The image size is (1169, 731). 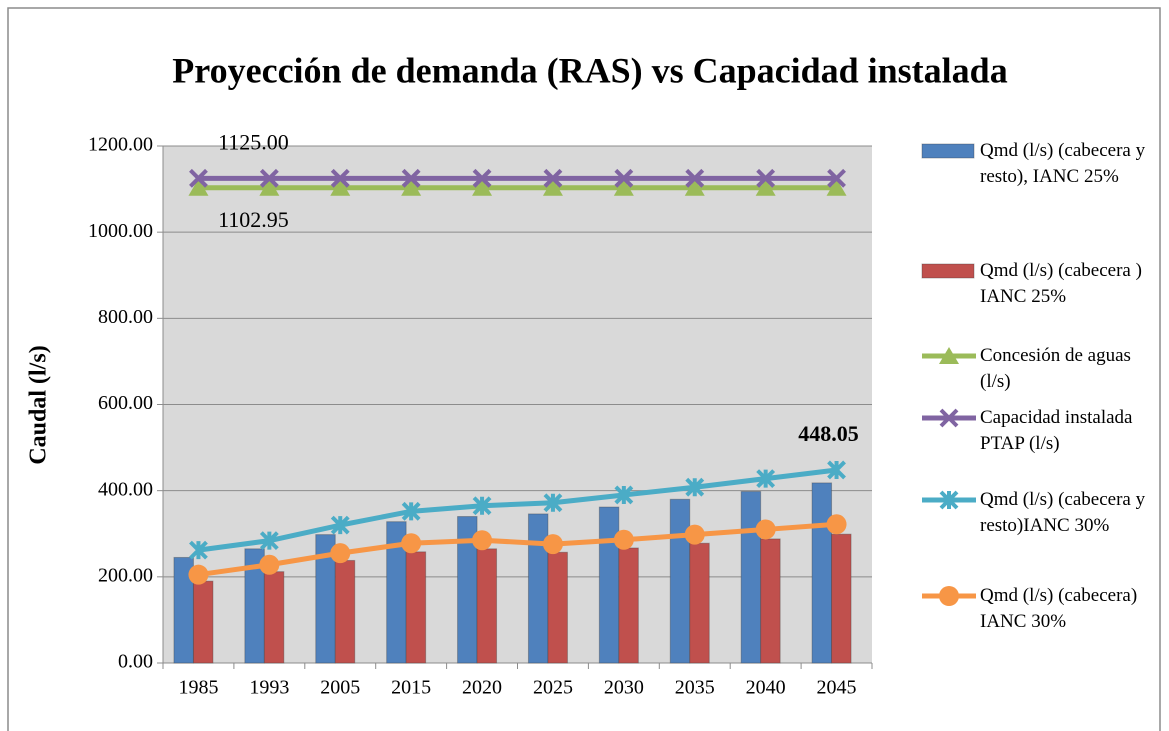 What do you see at coordinates (269, 688) in the screenshot?
I see `x-tick-label: 1993` at bounding box center [269, 688].